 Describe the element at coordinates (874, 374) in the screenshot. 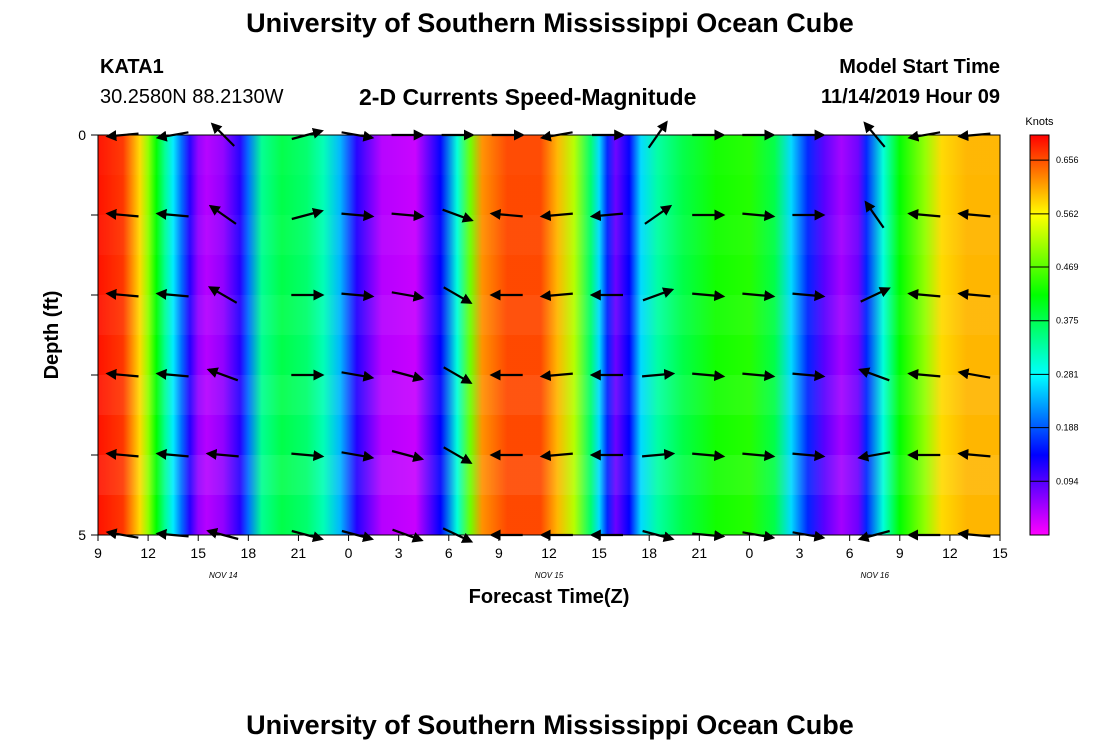

I see `vector-c14-d3` at that location.